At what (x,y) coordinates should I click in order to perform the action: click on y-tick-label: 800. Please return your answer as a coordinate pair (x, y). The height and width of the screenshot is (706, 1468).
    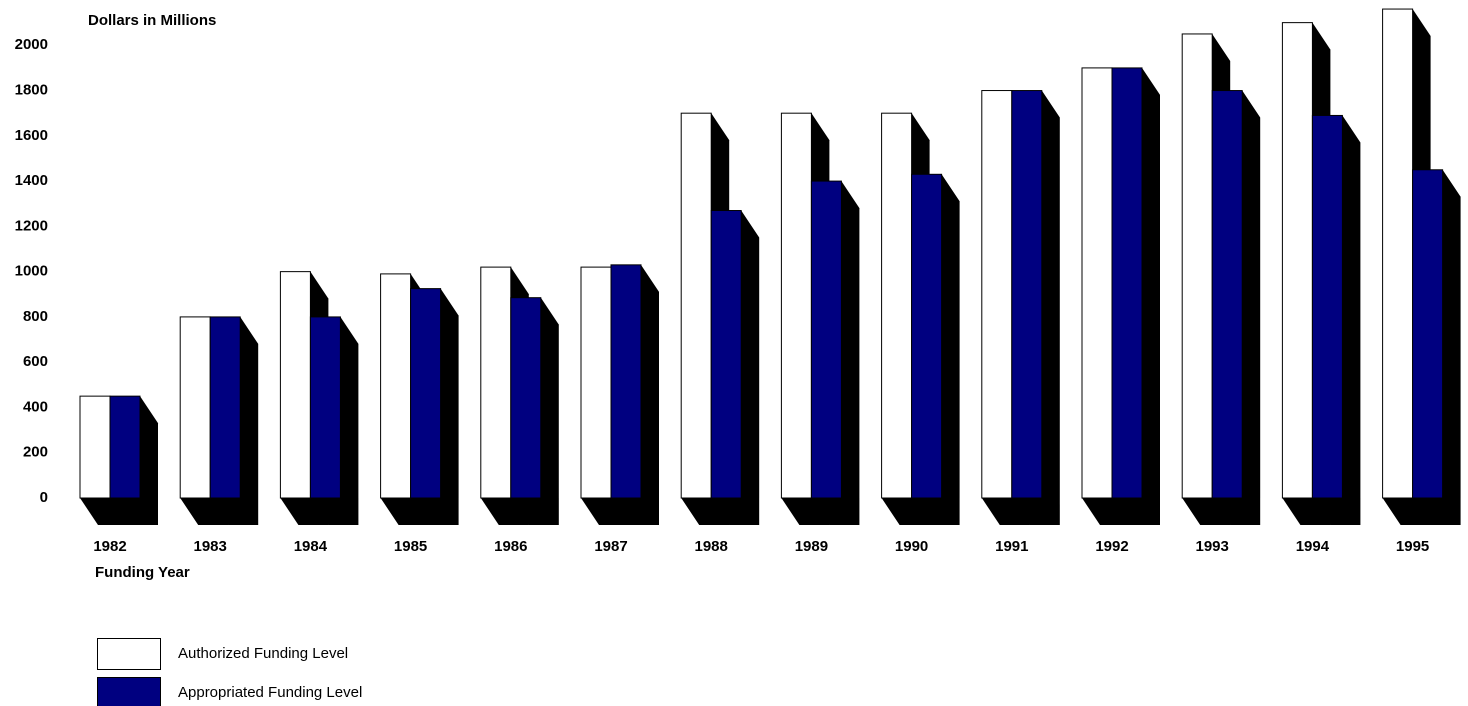
    Looking at the image, I should click on (35, 316).